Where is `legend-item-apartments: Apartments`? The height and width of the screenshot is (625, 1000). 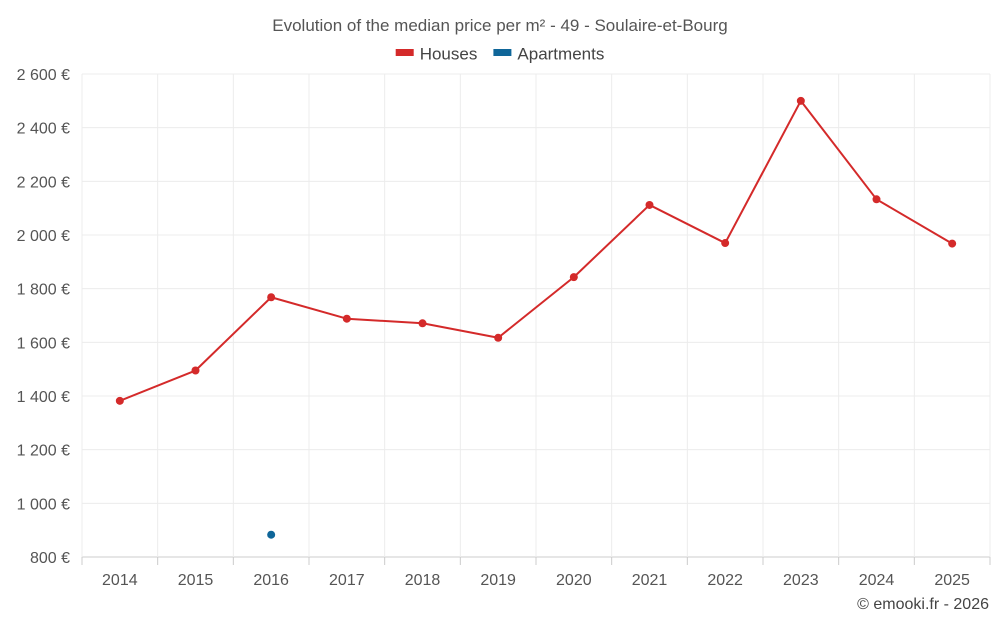
legend-item-apartments: Apartments is located at coordinates (548, 53).